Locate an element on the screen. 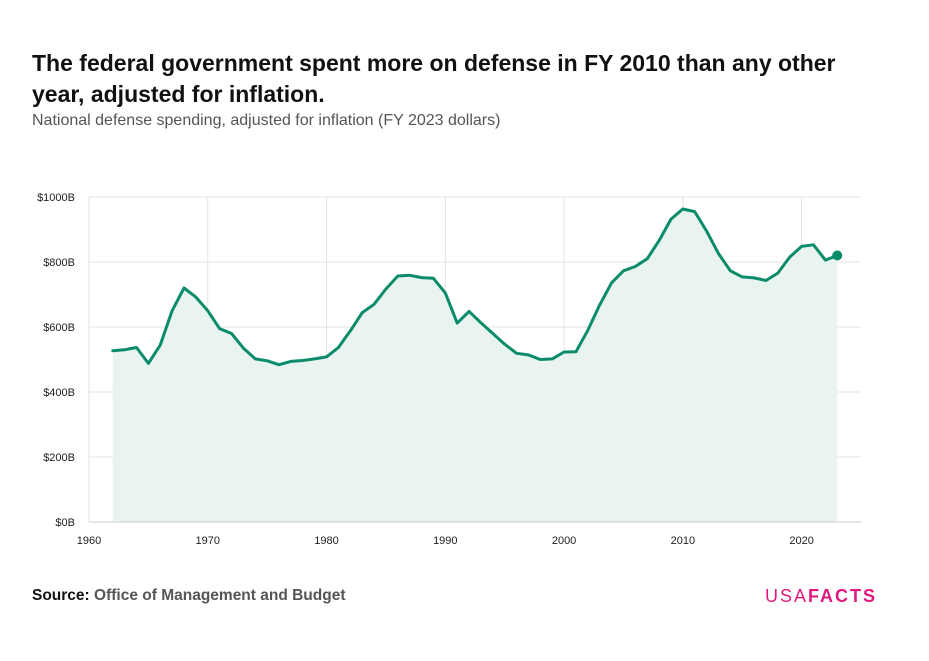 This screenshot has width=929, height=661. usafacts-logo: USAFACTS is located at coordinates (821, 596).